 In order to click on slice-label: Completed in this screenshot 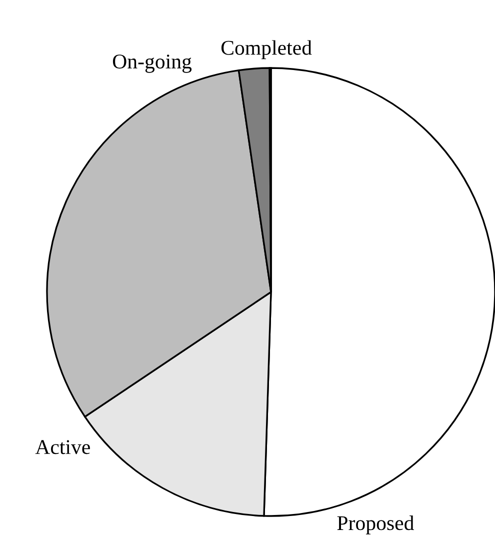, I will do `click(266, 50)`.